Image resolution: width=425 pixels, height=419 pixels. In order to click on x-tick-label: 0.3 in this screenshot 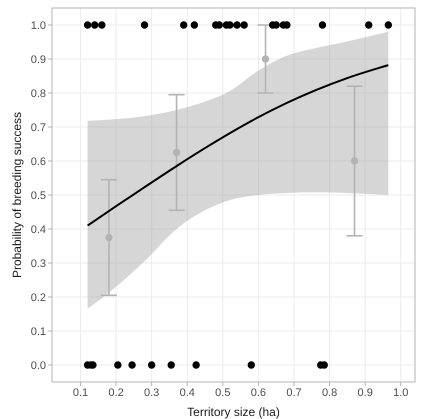, I will do `click(152, 392)`.